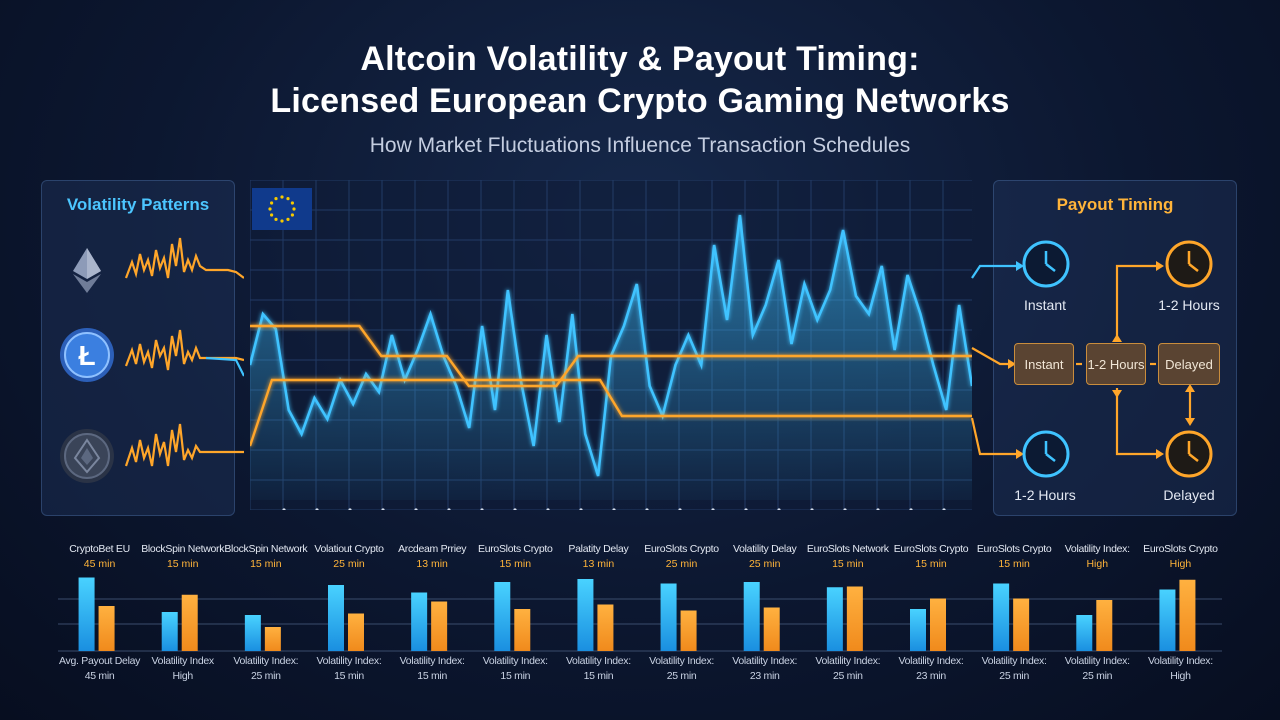  Describe the element at coordinates (764, 676) in the screenshot. I see `bar-metric-value: 23 min` at that location.